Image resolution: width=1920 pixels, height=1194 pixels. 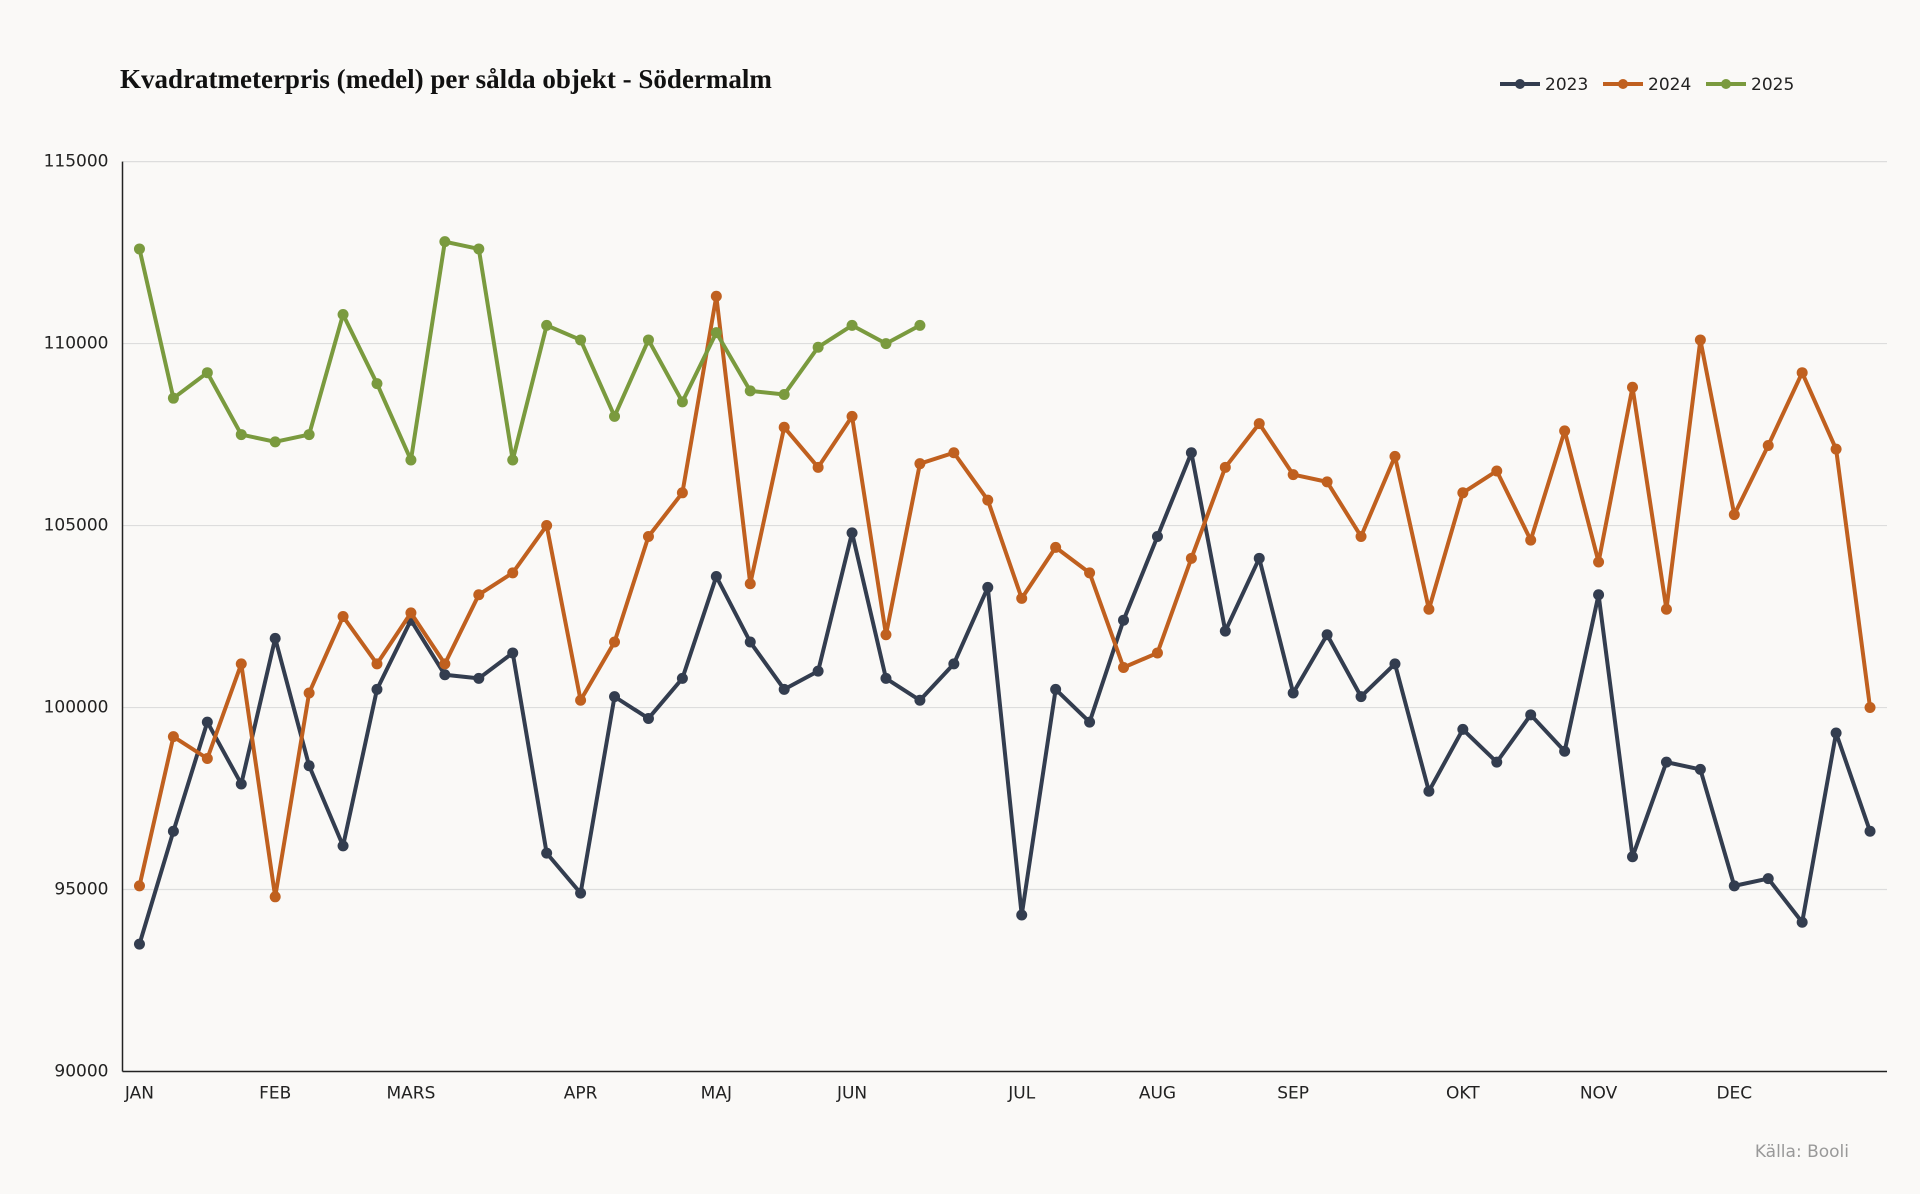 I want to click on x-tick-label: OKT, so click(x=1463, y=1094).